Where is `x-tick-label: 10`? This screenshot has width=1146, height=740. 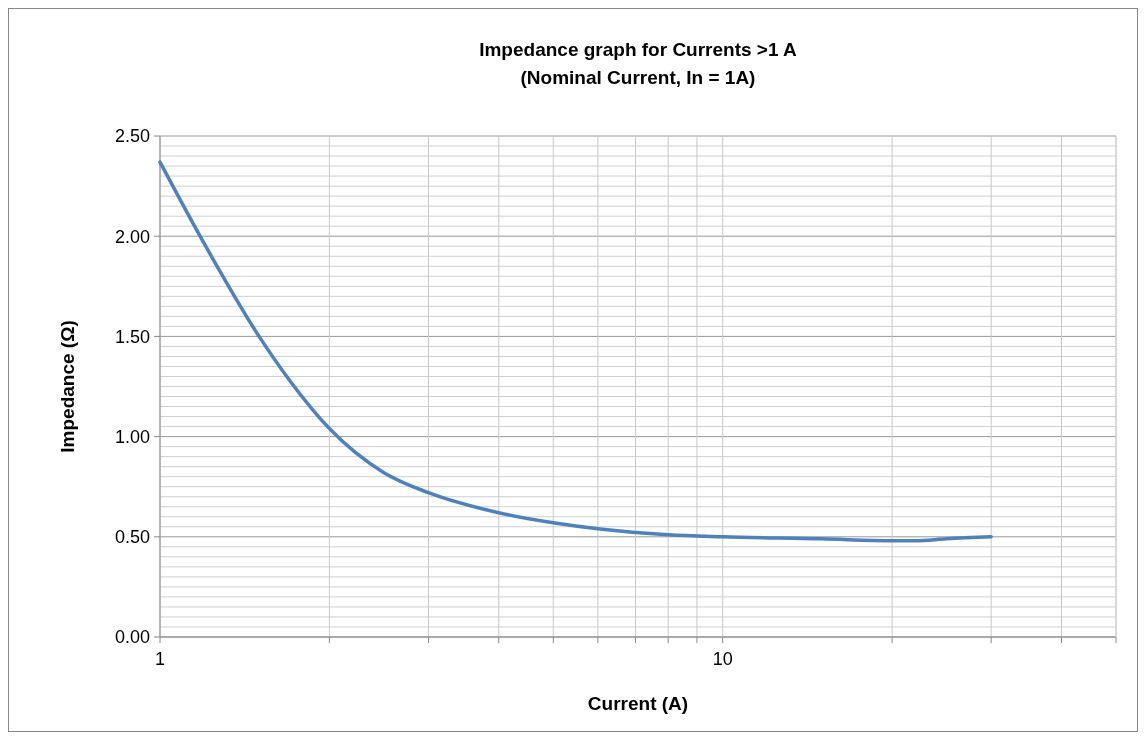 x-tick-label: 10 is located at coordinates (722, 659).